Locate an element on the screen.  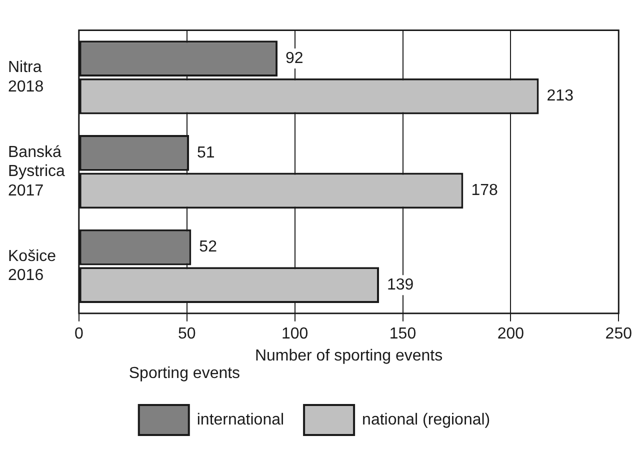
data-label: 92 is located at coordinates (295, 58).